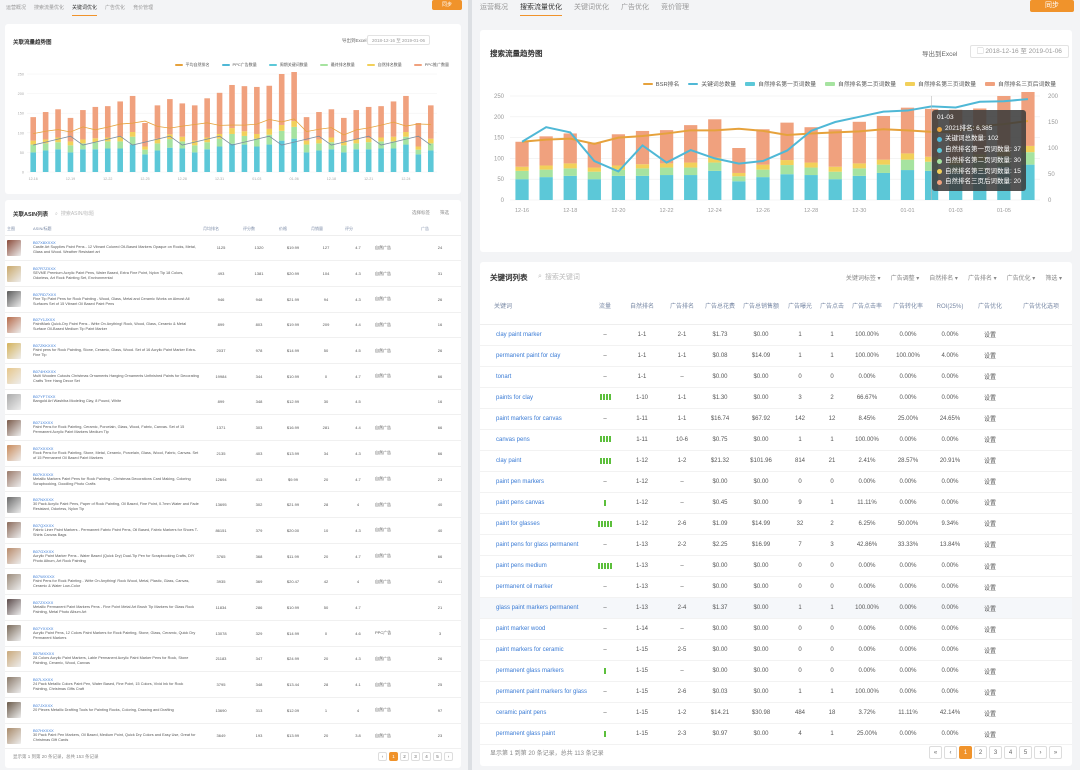 This screenshot has width=1080, height=770. I want to click on left-legend-item: PPC广告数量, so click(239, 65).